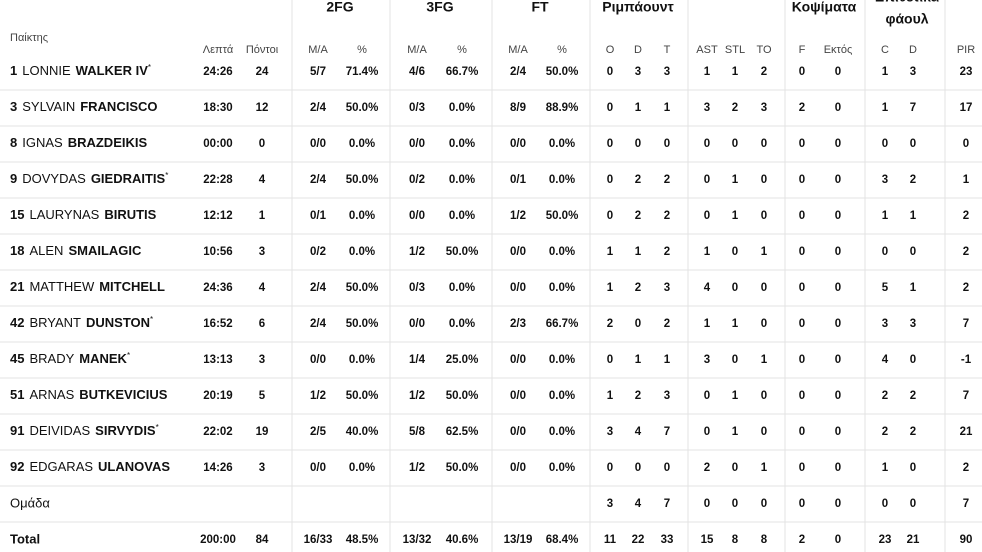 The image size is (982, 552). Describe the element at coordinates (51, 394) in the screenshot. I see `first-name: ARNAS` at that location.